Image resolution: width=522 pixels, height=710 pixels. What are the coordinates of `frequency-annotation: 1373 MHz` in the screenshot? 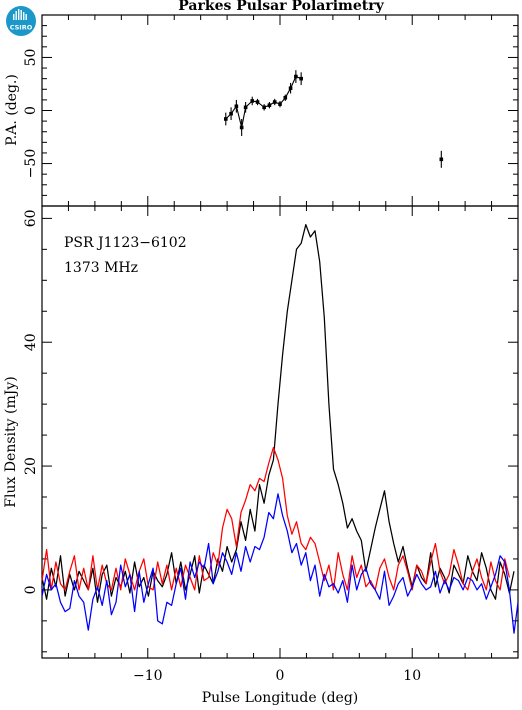 It's located at (101, 268).